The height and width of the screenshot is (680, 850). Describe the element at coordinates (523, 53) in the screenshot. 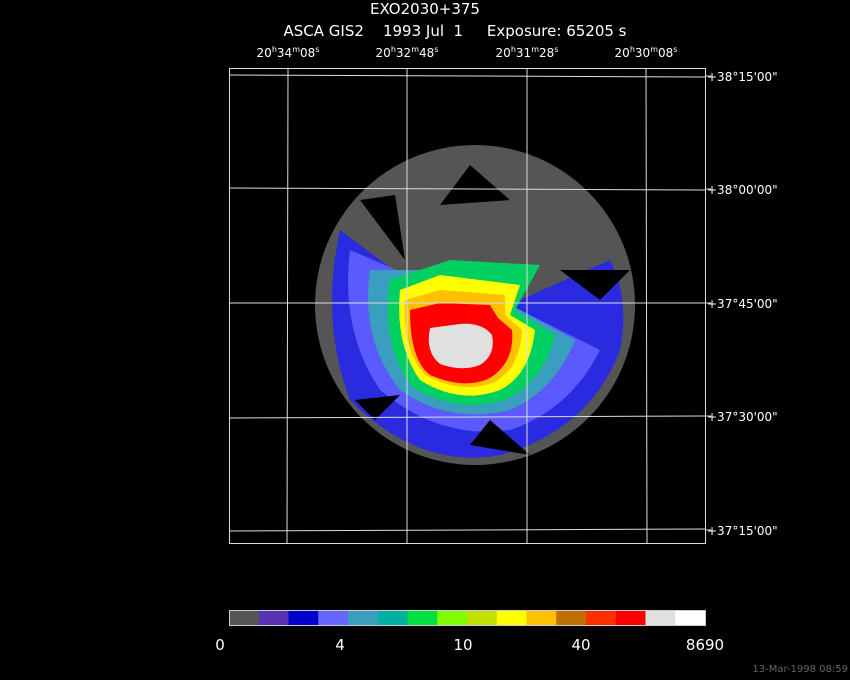

I see `ra-value: 31` at that location.